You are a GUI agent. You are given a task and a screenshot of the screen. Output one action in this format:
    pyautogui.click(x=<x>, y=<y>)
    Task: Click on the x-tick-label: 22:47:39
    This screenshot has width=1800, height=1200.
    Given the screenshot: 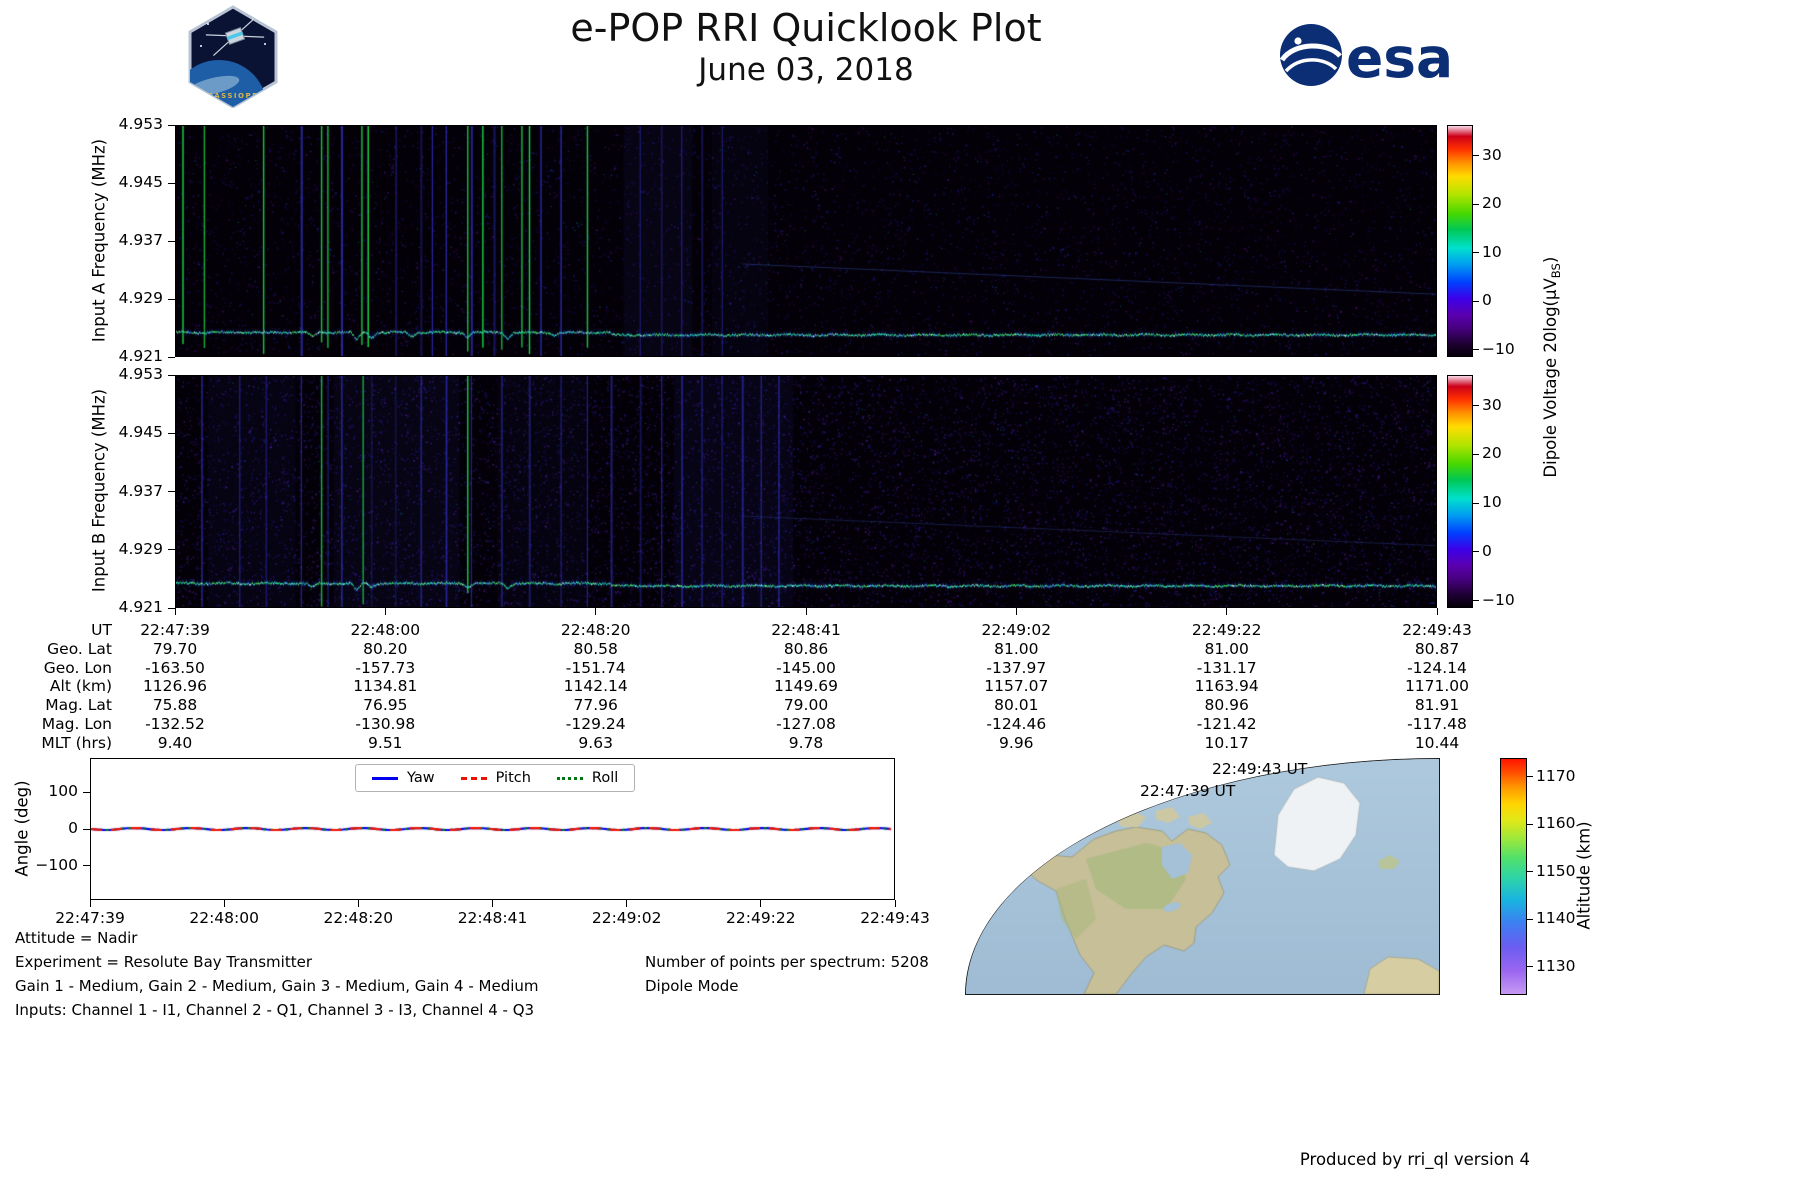 What is the action you would take?
    pyautogui.click(x=90, y=918)
    